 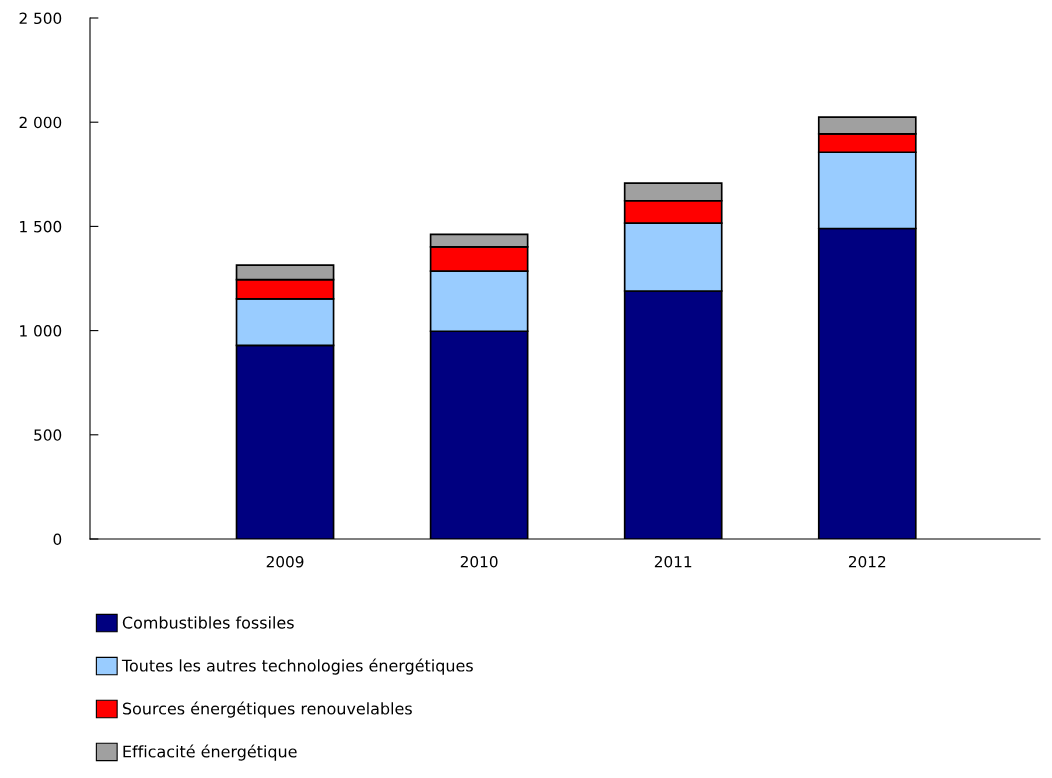 I want to click on legend-label: Toutes les autres technologies énergétiques, so click(x=297, y=666).